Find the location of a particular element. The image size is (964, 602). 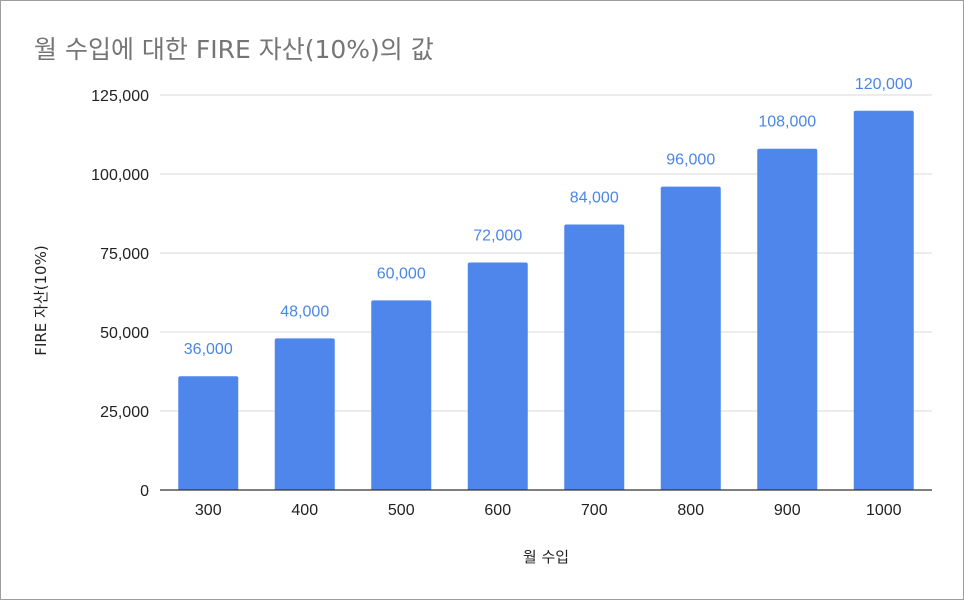

x-tick-label: 800 is located at coordinates (690, 510).